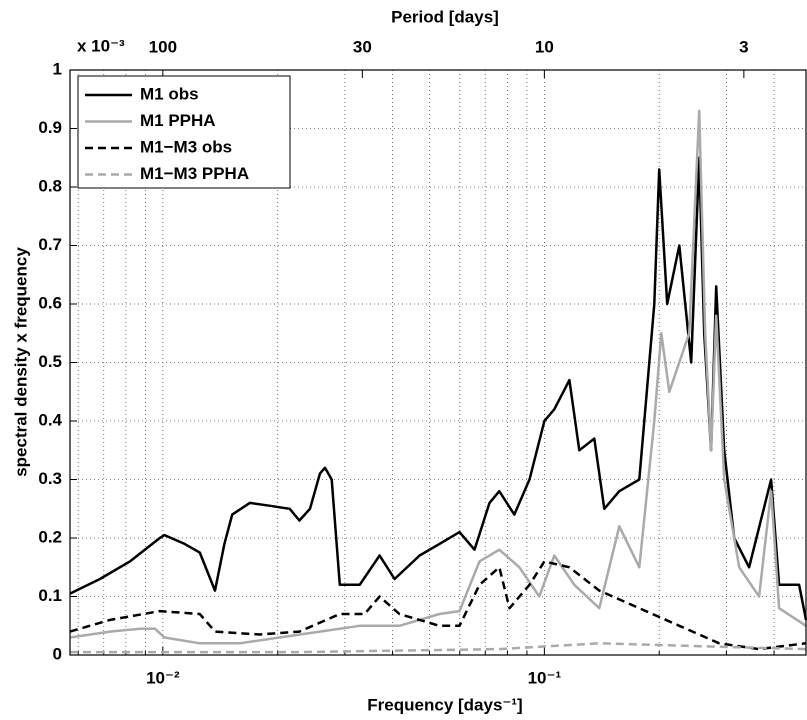 The height and width of the screenshot is (720, 807). Describe the element at coordinates (444, 704) in the screenshot. I see `x-axis-label: Frequency [days⁻¹]` at that location.